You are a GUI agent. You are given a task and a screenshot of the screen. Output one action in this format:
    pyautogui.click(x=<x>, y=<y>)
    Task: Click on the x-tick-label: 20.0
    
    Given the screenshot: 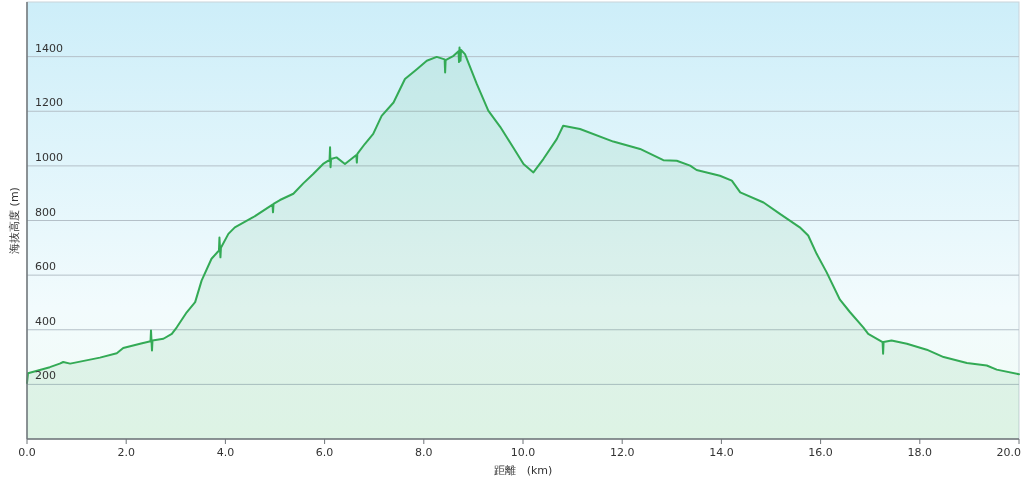 What is the action you would take?
    pyautogui.click(x=1008, y=452)
    